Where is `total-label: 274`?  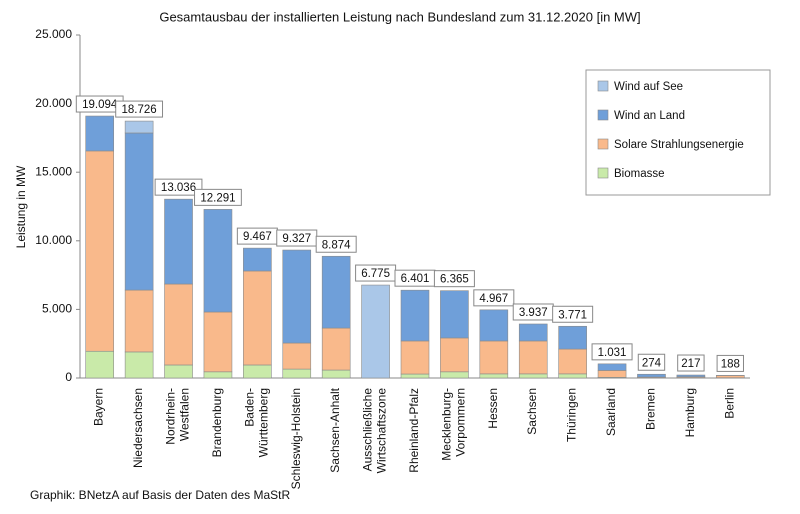
total-label: 274 is located at coordinates (652, 363).